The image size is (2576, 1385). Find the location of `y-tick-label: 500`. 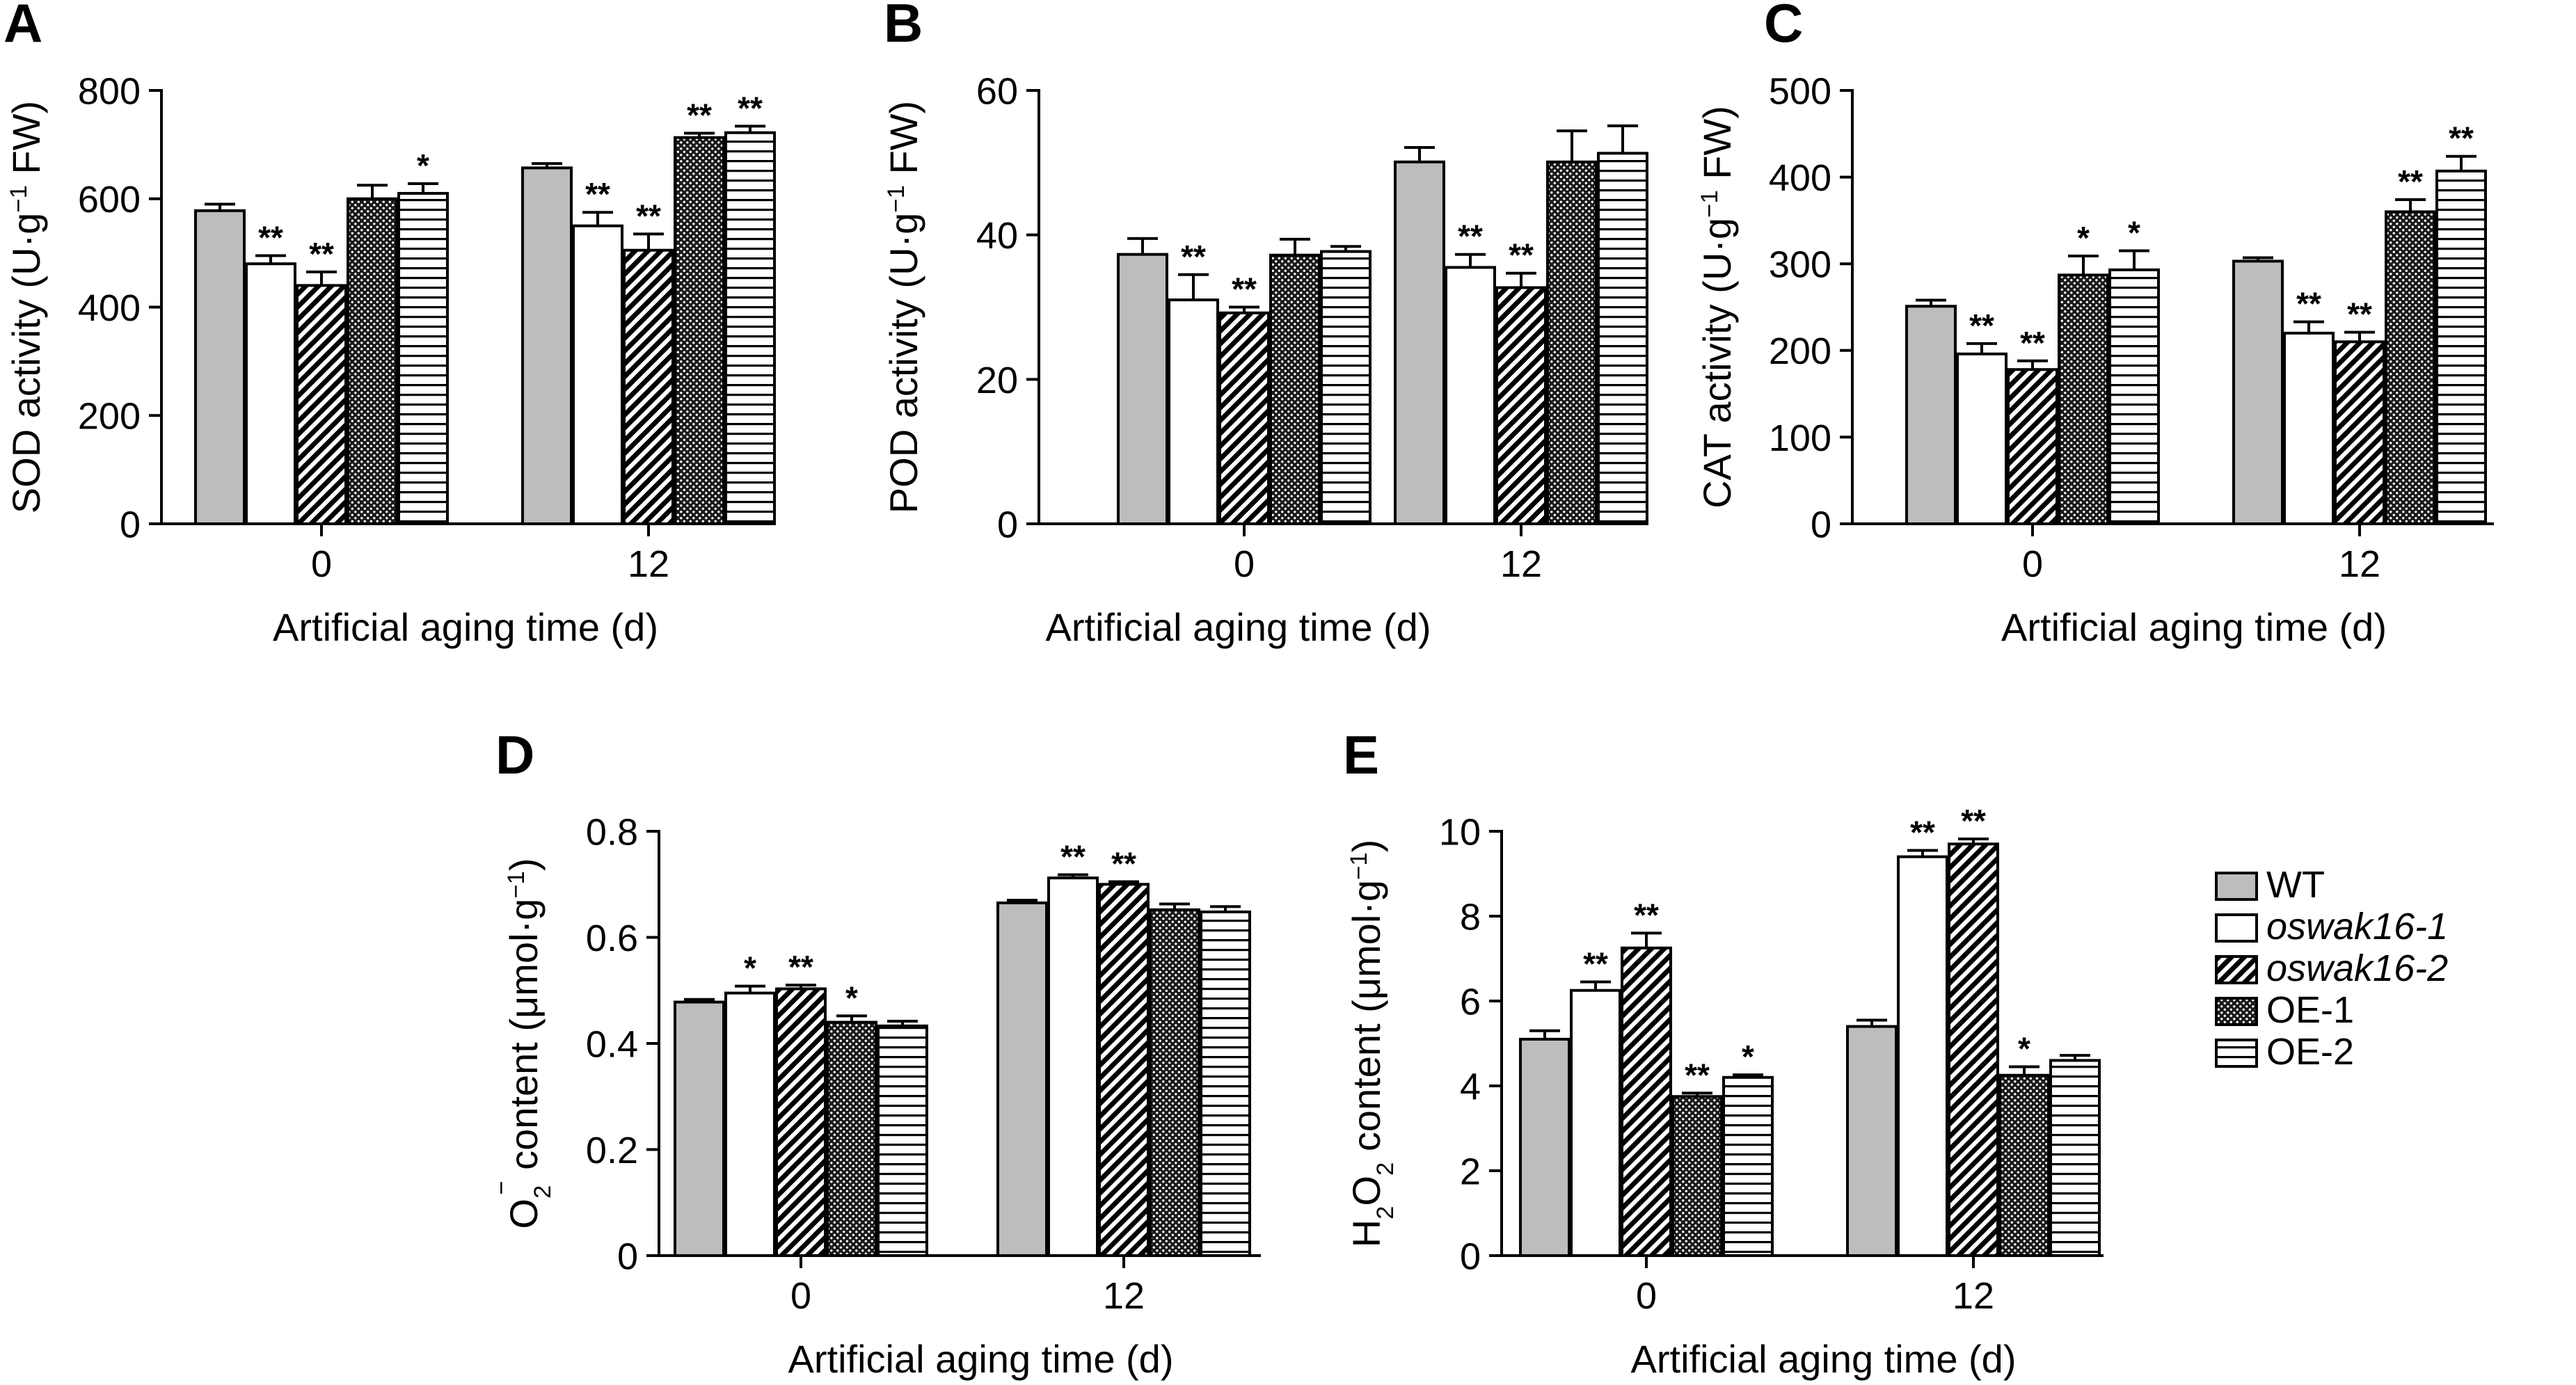

y-tick-label: 500 is located at coordinates (1800, 91).